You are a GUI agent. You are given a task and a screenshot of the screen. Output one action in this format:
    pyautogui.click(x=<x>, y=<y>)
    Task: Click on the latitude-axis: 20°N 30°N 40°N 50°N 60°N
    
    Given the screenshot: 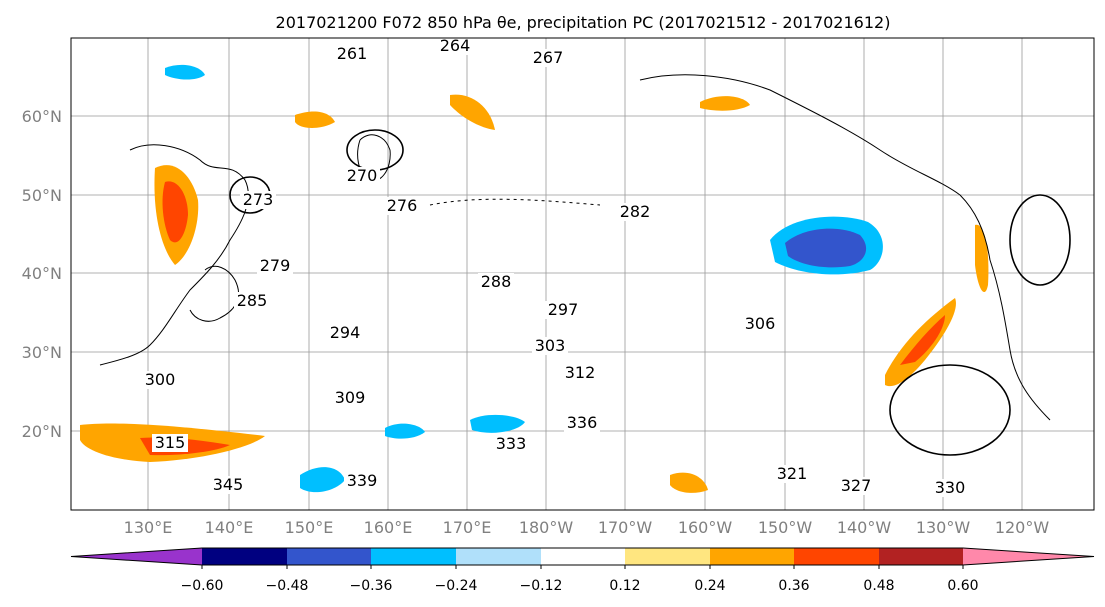 What is the action you would take?
    pyautogui.click(x=42, y=274)
    